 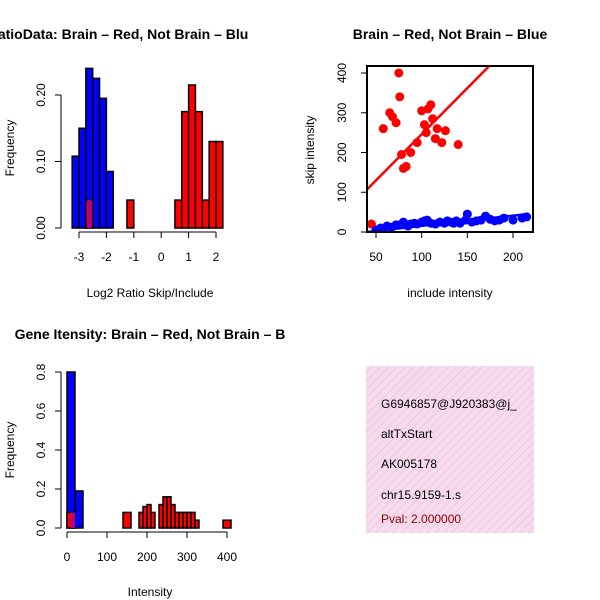 I want to click on info-accession: AK005178, so click(x=409, y=464).